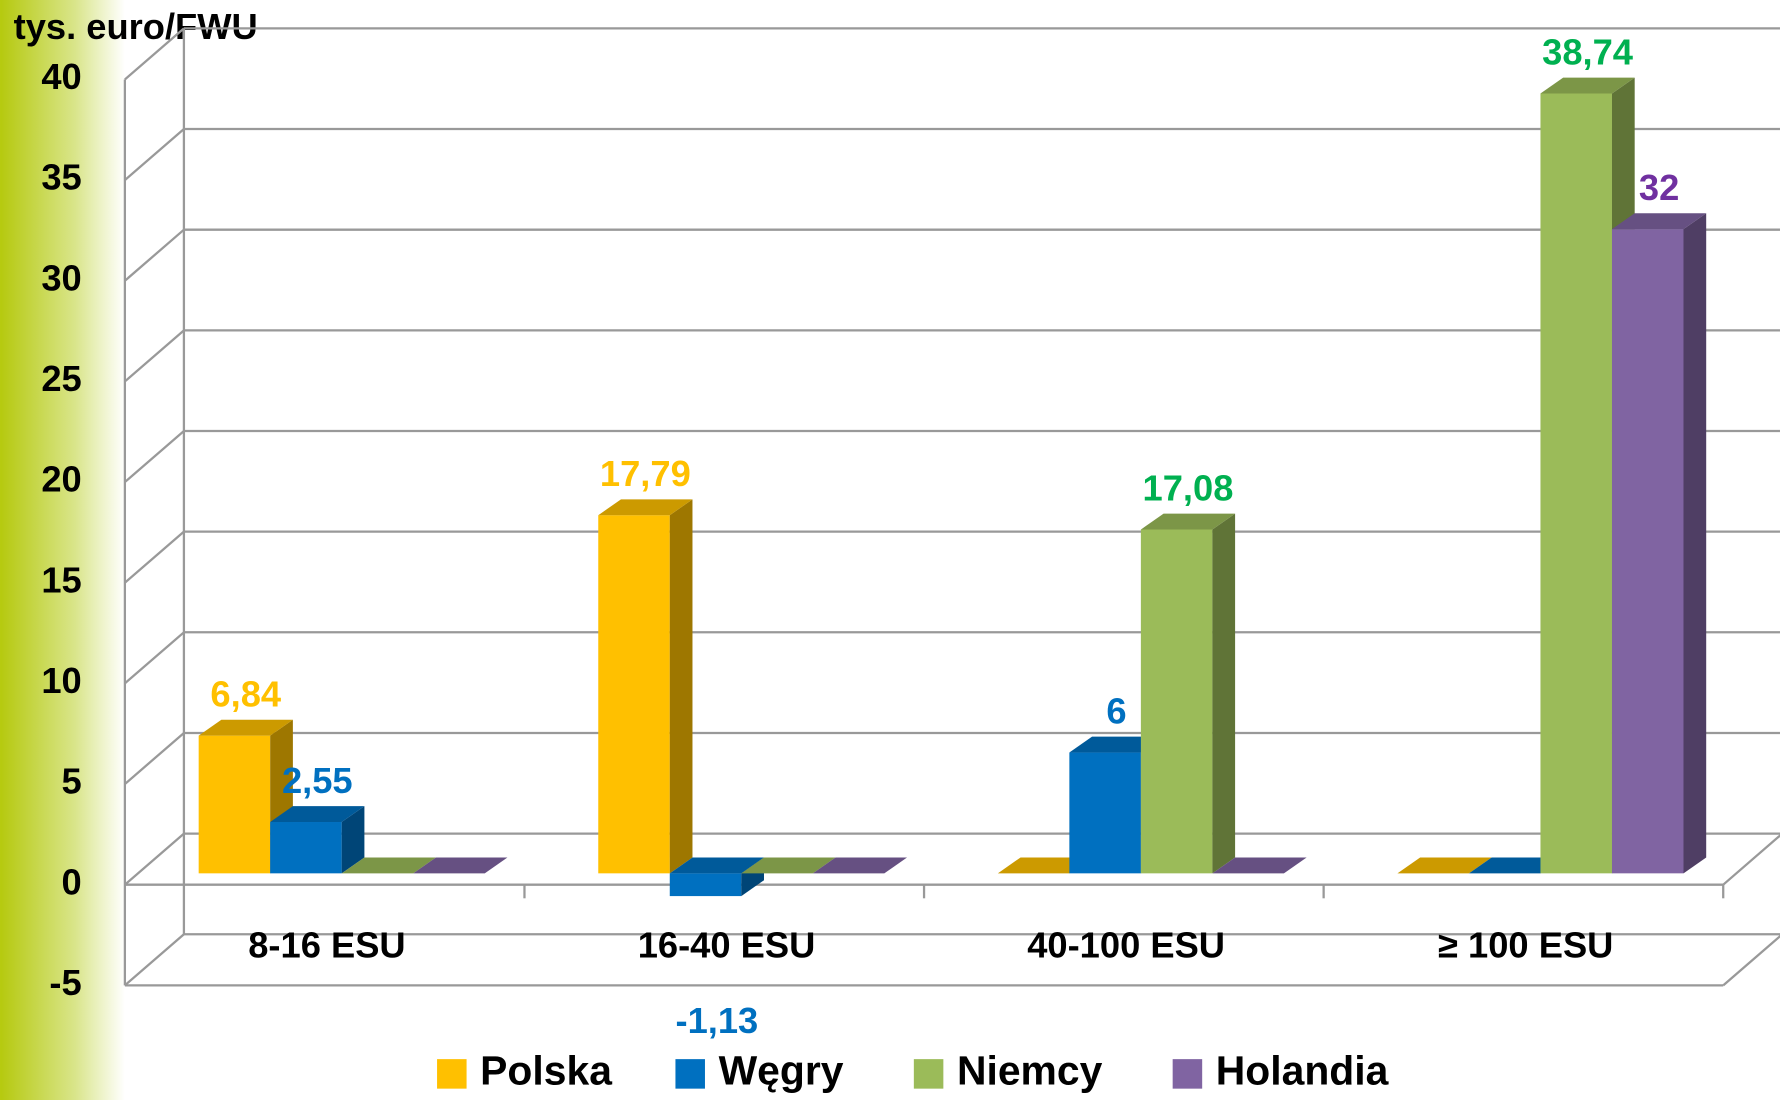 Image resolution: width=1780 pixels, height=1100 pixels. Describe the element at coordinates (61, 479) in the screenshot. I see `y-tick-label: 20` at that location.